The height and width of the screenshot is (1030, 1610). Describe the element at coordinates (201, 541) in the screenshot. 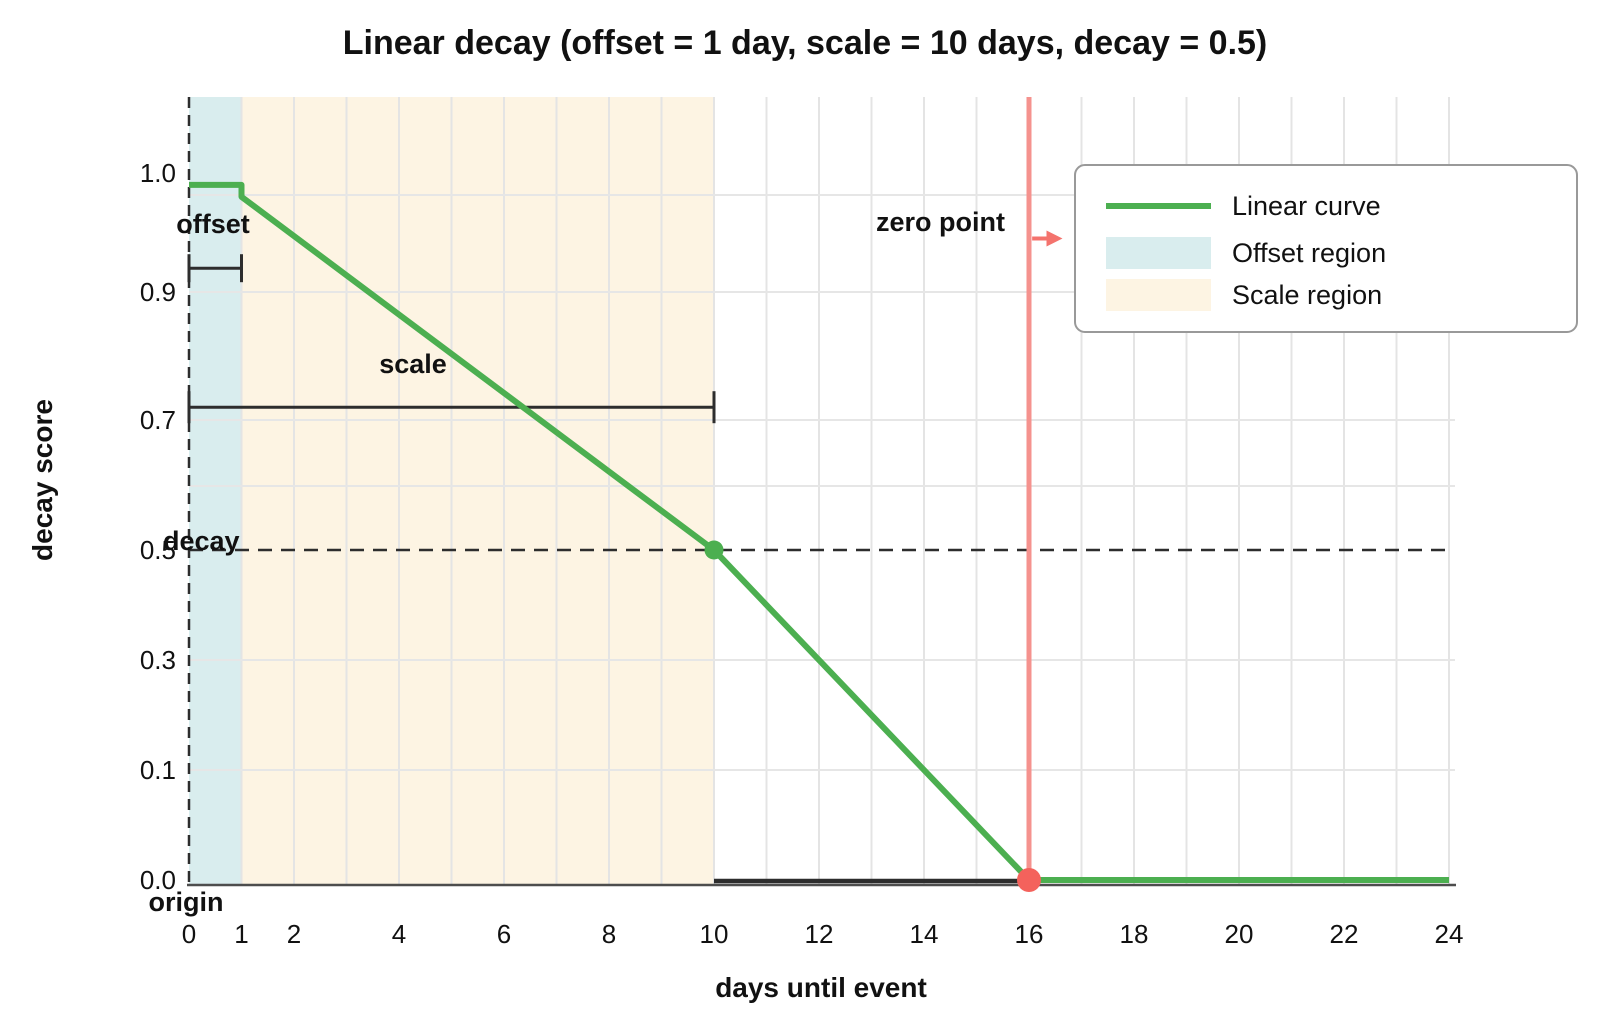

I see `decay-annotation: decay` at that location.